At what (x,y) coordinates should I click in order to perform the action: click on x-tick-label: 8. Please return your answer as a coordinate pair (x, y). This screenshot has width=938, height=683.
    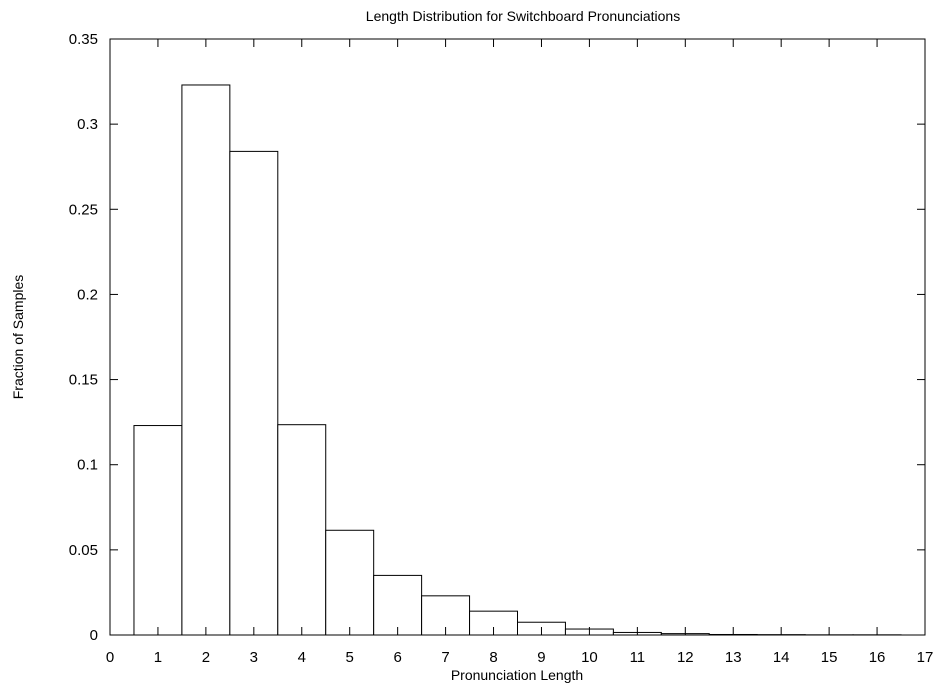
    Looking at the image, I should click on (493, 657).